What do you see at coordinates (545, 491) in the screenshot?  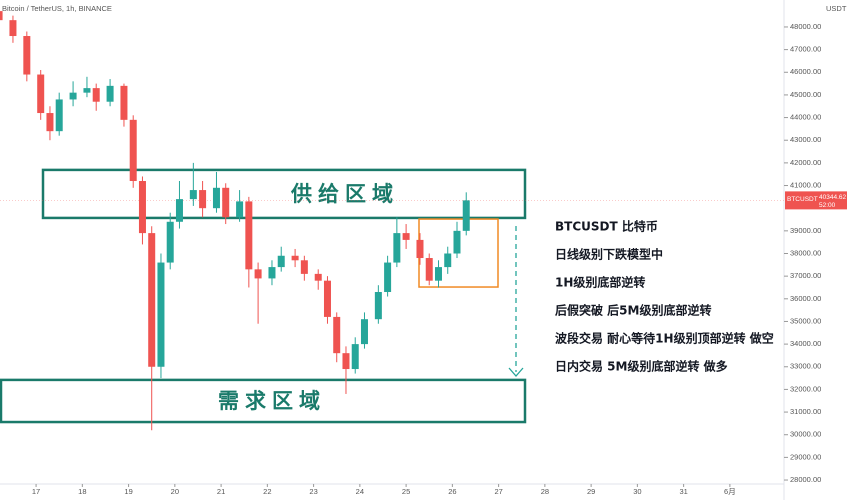 I see `x-tick-label: 28` at bounding box center [545, 491].